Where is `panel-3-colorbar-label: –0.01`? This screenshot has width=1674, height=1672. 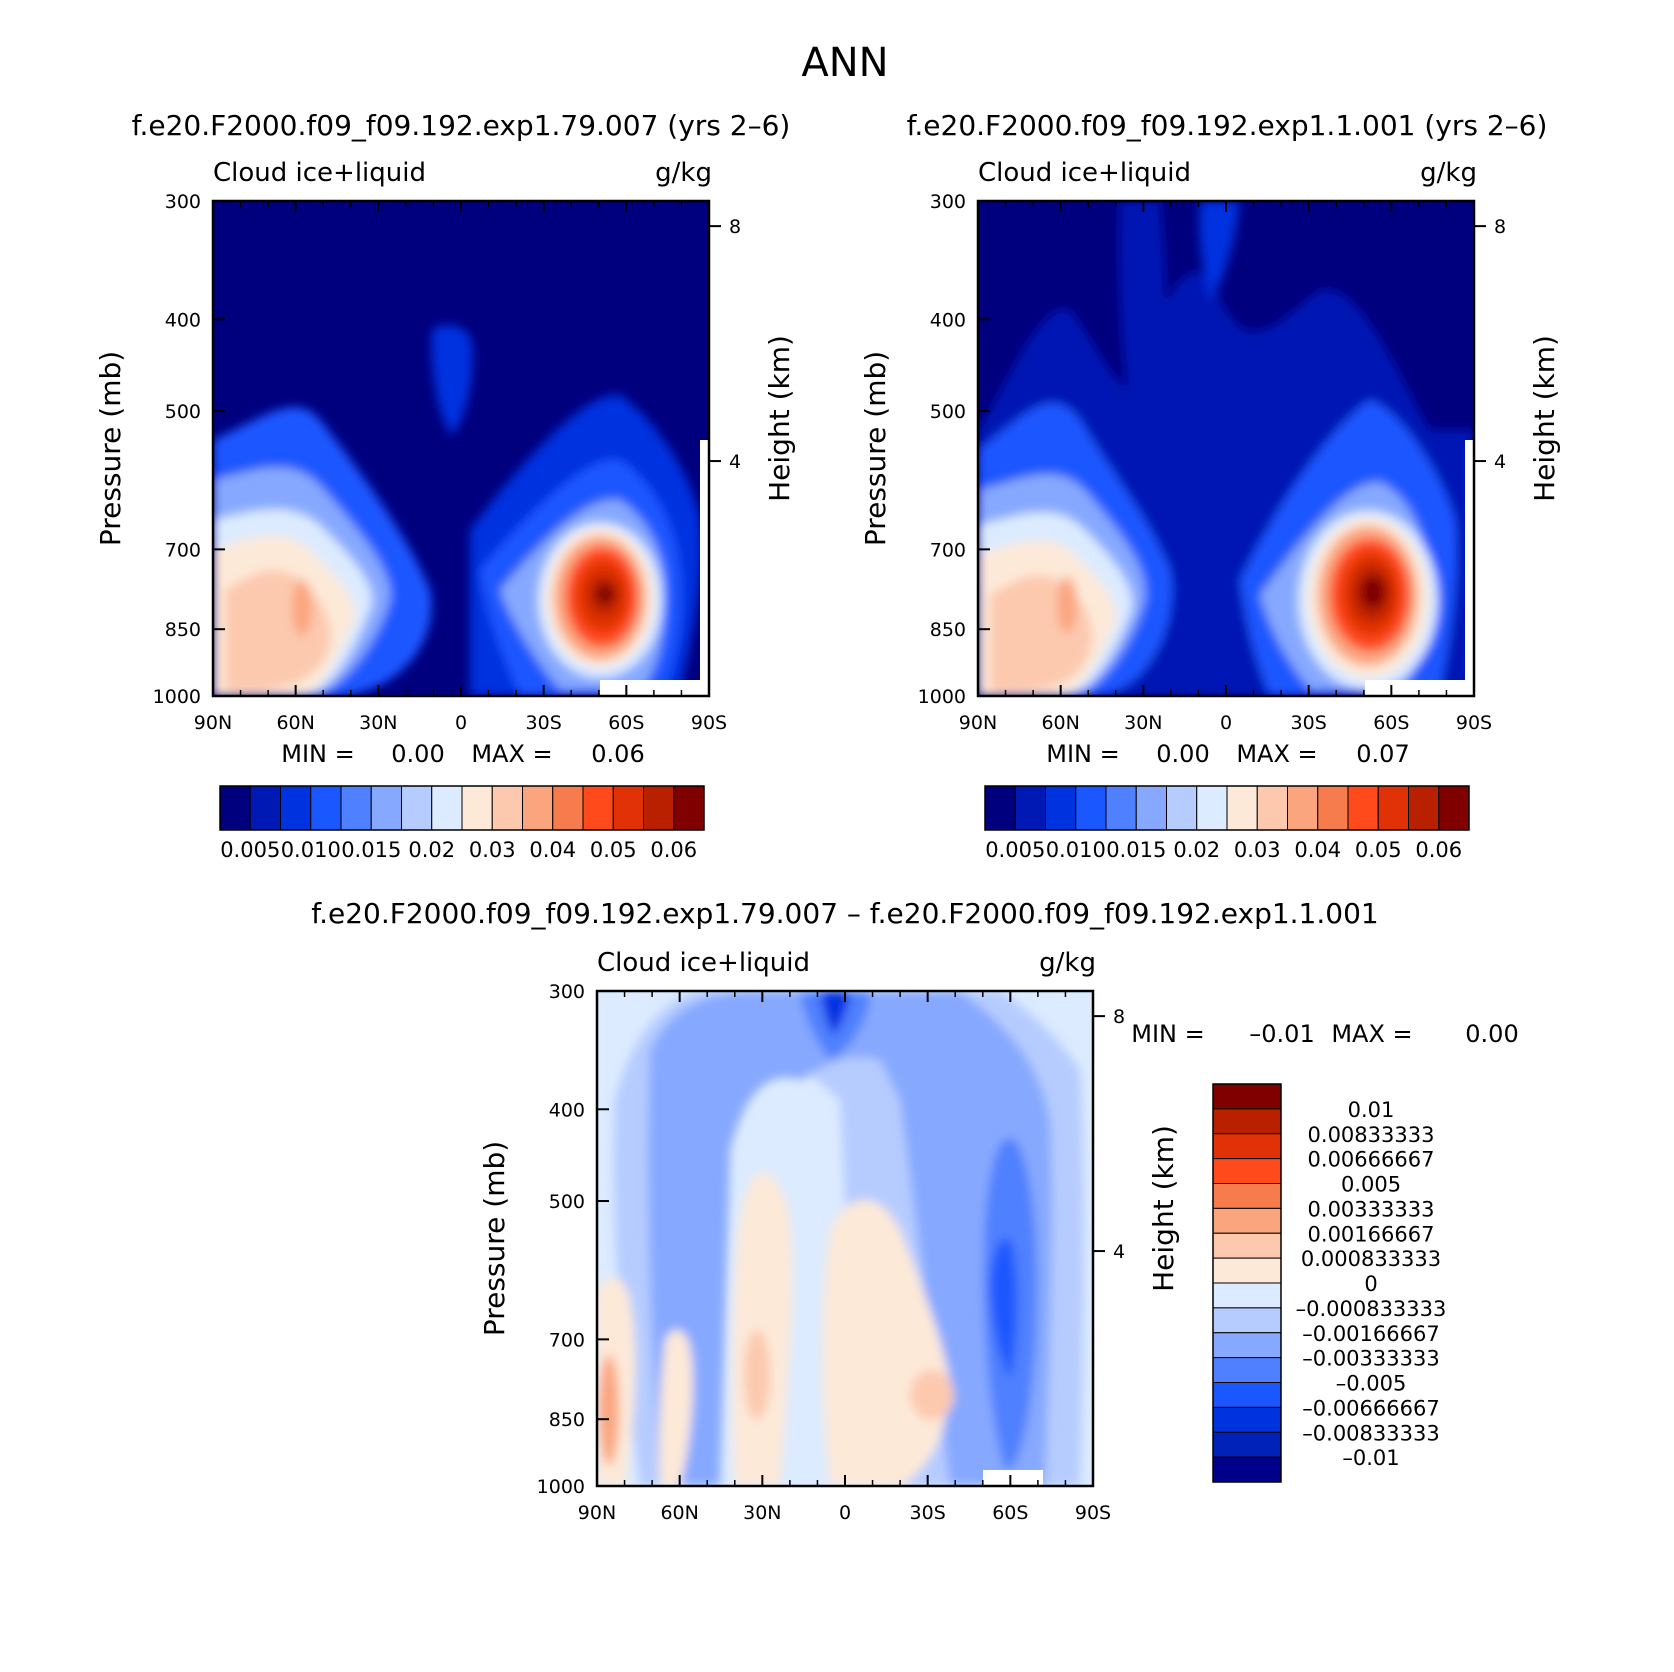 panel-3-colorbar-label: –0.01 is located at coordinates (1370, 1458).